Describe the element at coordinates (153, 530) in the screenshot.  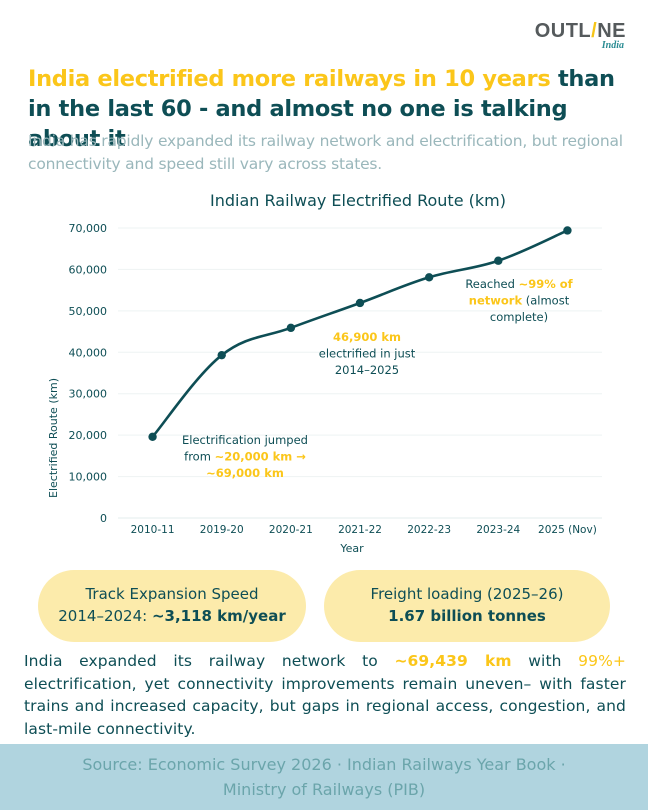
I see `x-tick-label: 2010-11` at that location.